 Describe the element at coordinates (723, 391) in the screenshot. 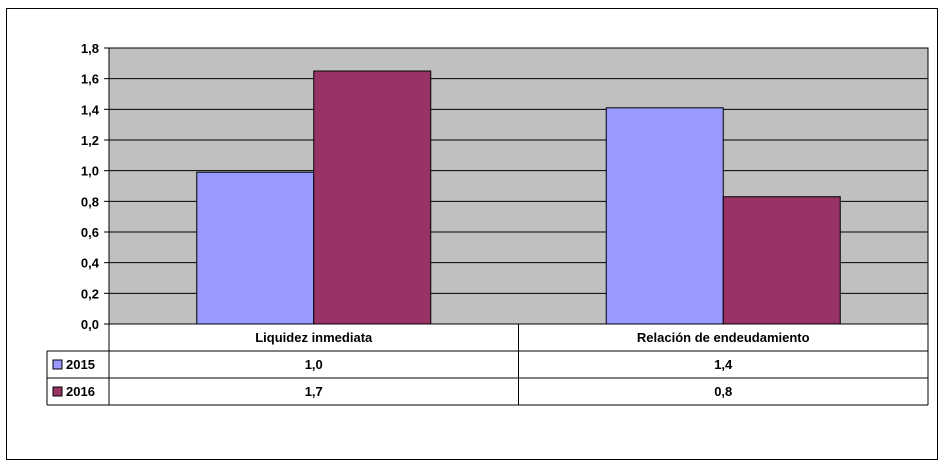

I see `table-value: 0,8` at that location.